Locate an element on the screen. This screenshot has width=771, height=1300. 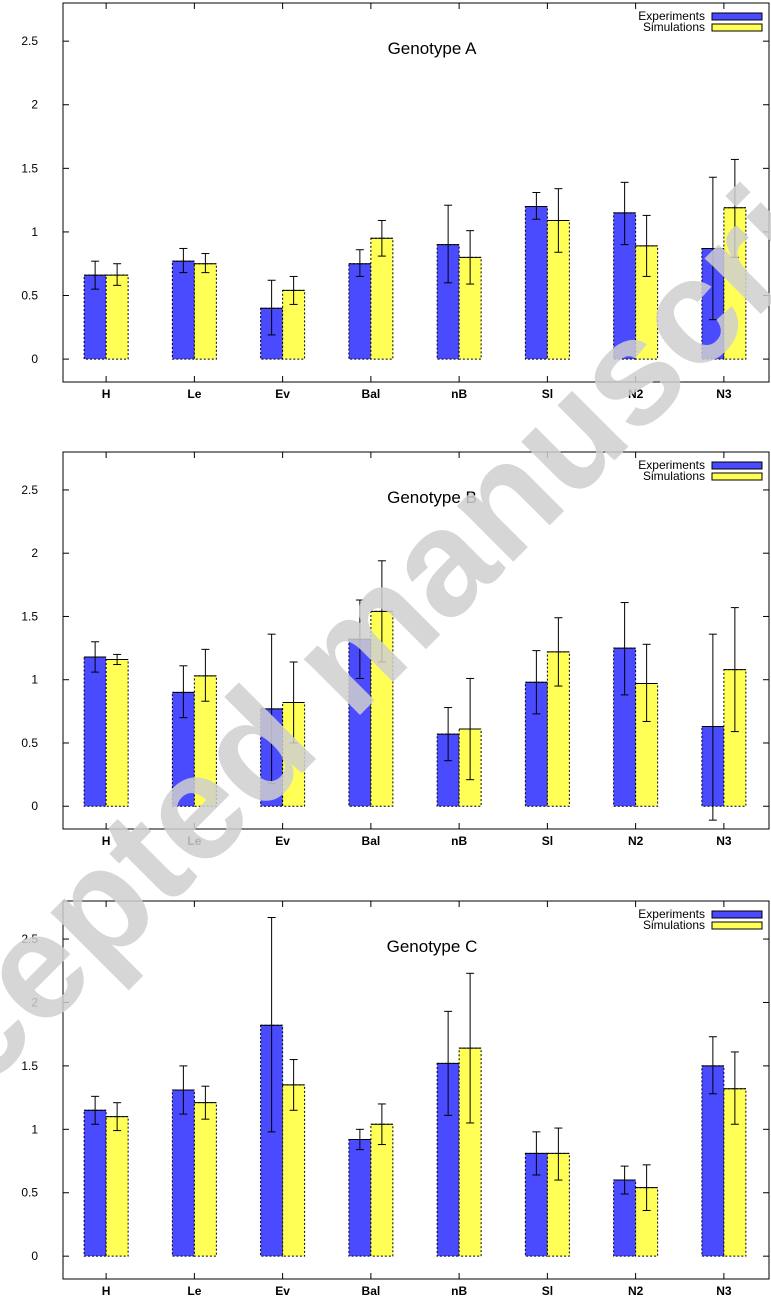
panel-title: Genotype C is located at coordinates (432, 946).